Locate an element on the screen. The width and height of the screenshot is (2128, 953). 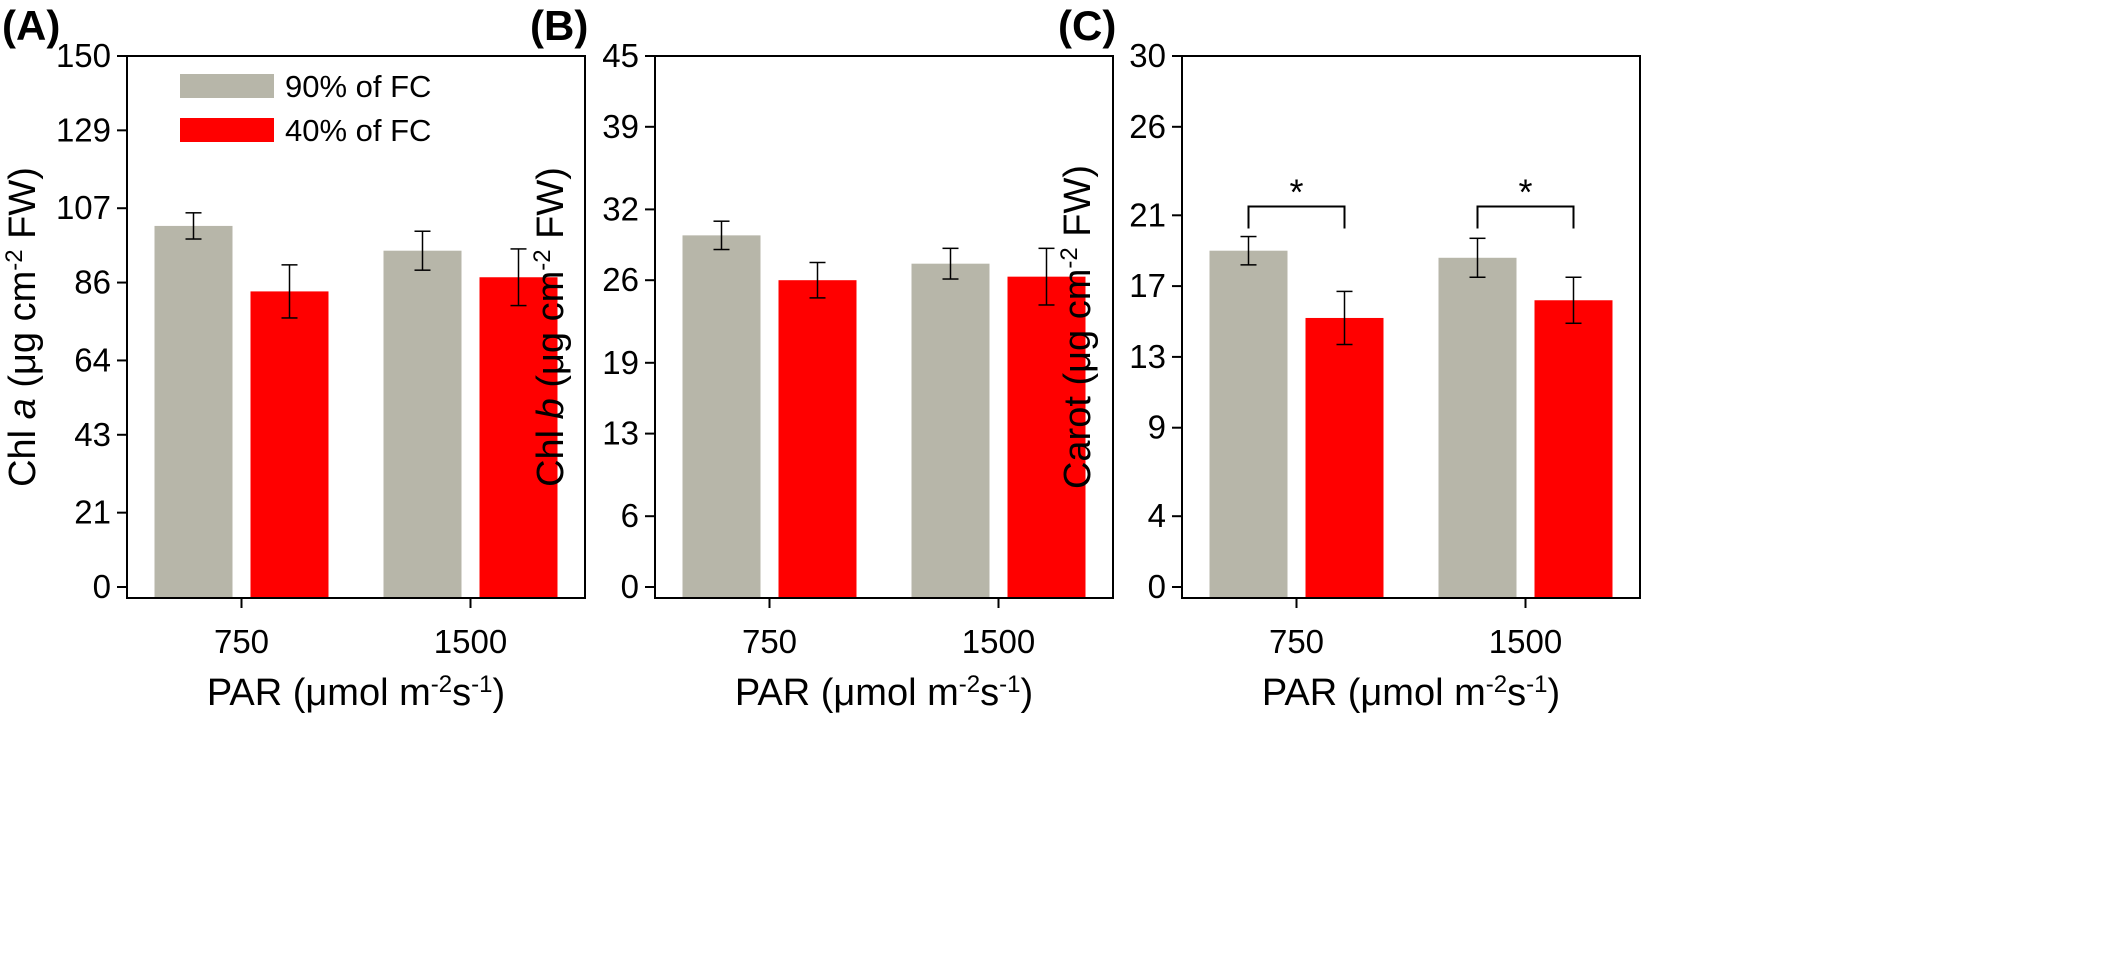
y-tick-label: 9 is located at coordinates (1157, 427).